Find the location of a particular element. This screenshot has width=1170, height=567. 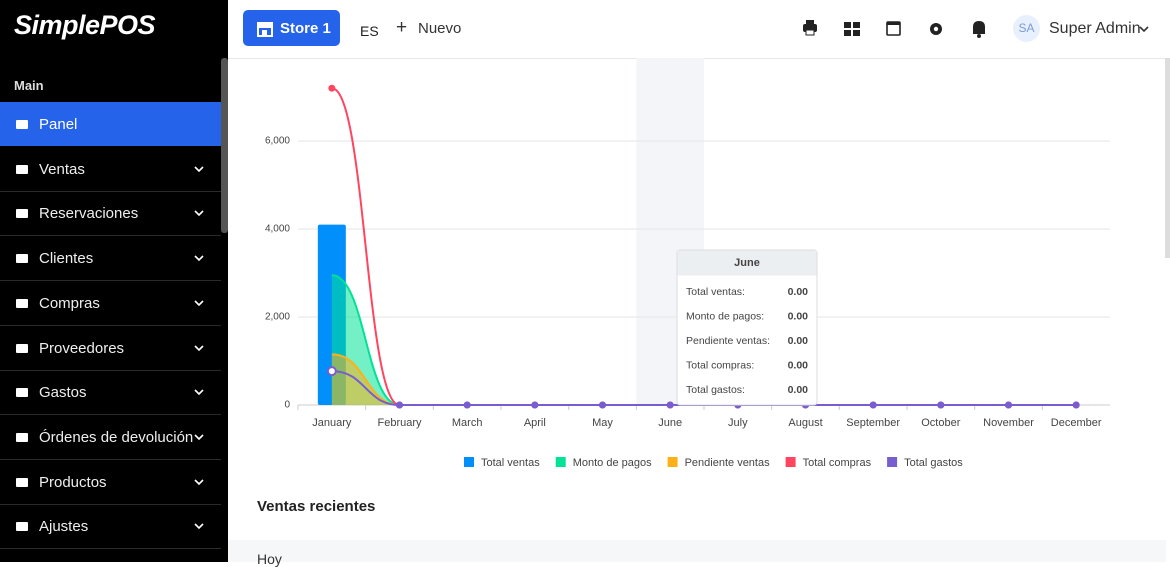

nav-item: Proveedores is located at coordinates (110, 348).